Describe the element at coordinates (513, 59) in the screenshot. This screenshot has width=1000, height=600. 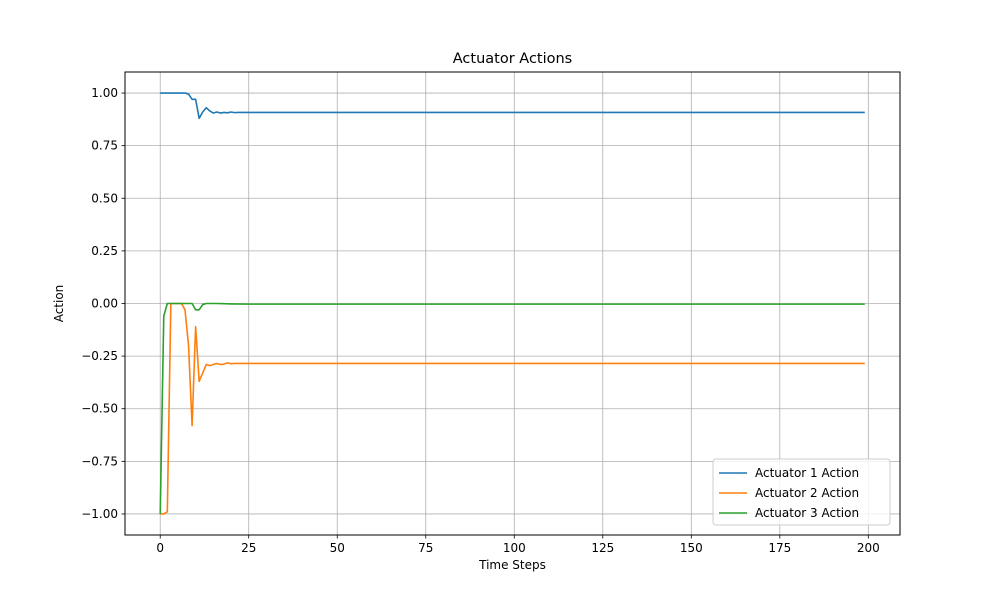
I see `chart-title: Actuator Actions` at that location.